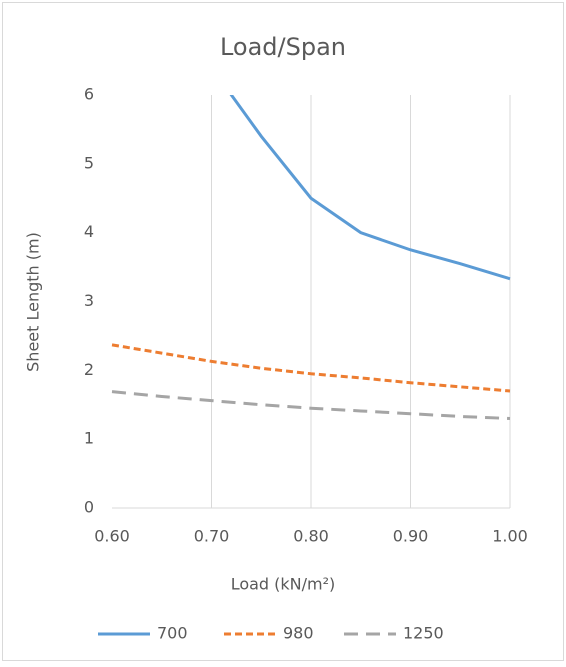 The image size is (566, 667). I want to click on y-tick-label: 1, so click(89, 438).